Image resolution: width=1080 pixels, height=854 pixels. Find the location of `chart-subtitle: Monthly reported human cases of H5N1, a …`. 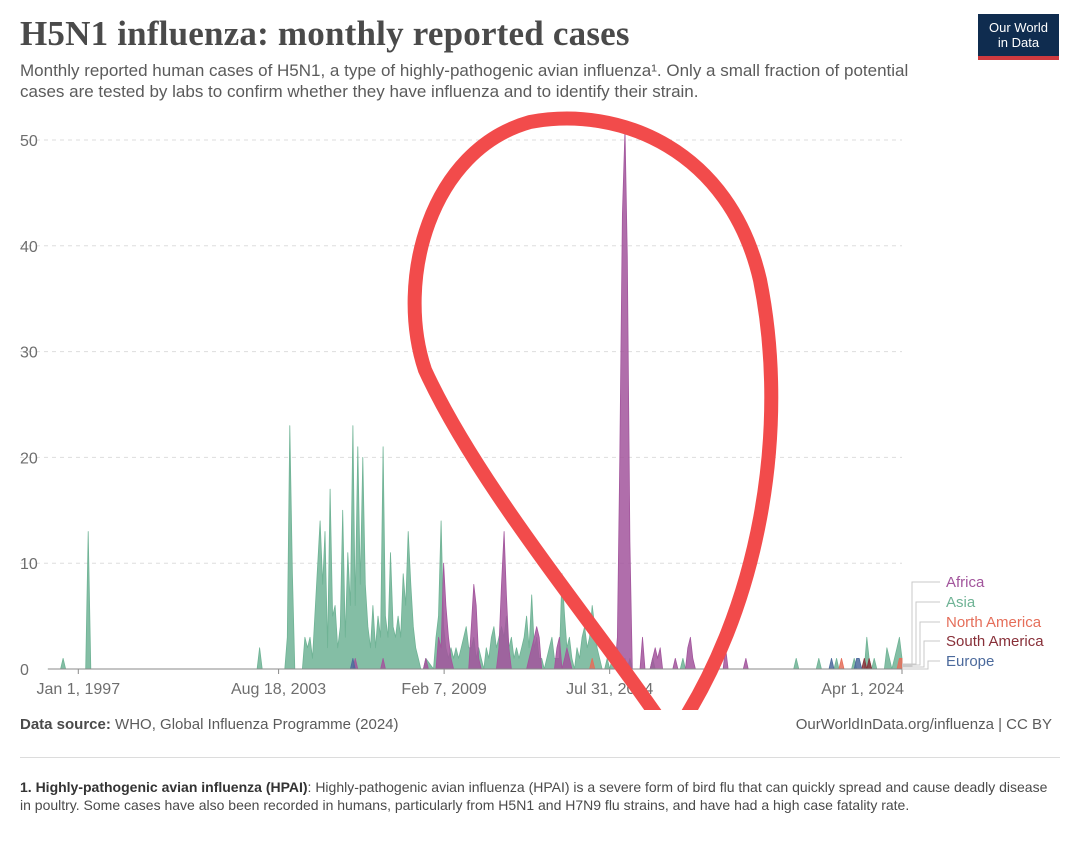

chart-subtitle: Monthly reported human cases of H5N1, a … is located at coordinates (464, 81).